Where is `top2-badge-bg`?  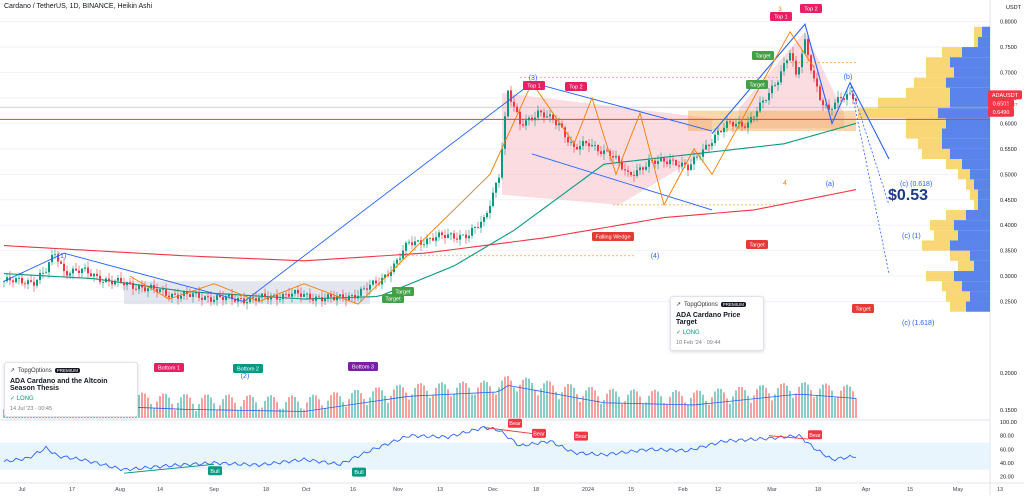 top2-badge-bg is located at coordinates (576, 86).